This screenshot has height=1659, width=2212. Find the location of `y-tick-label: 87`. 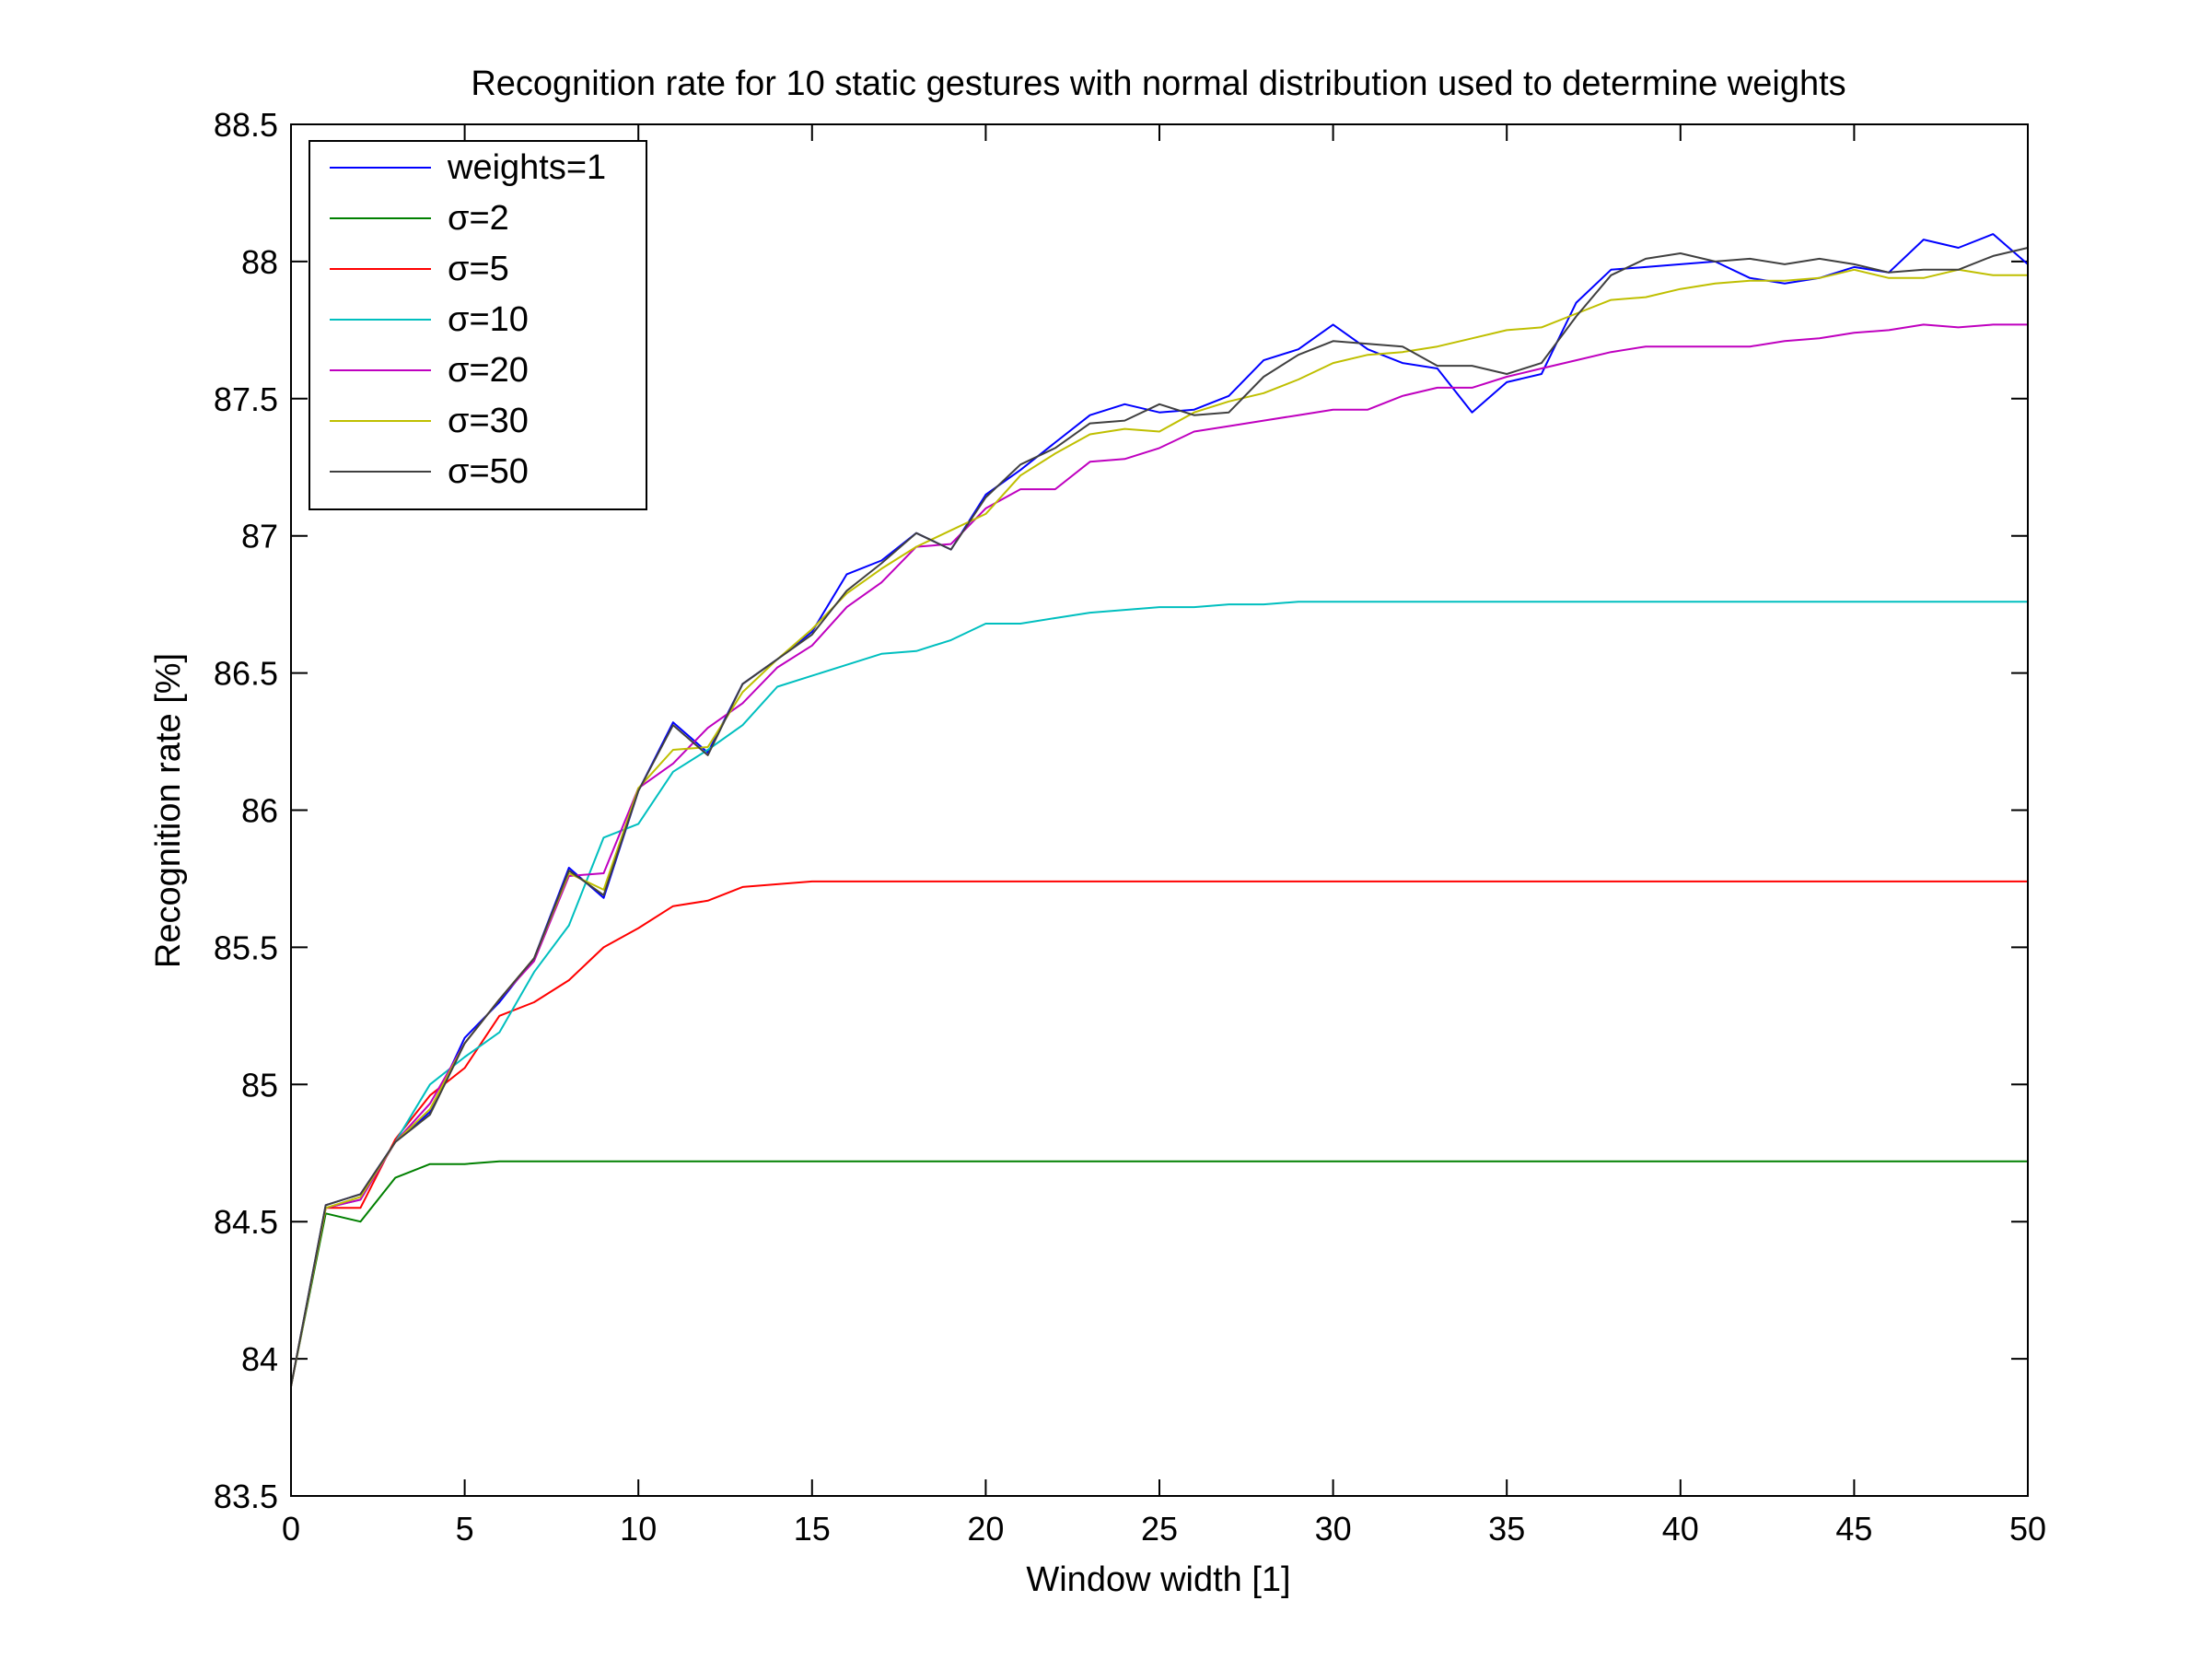

y-tick-label: 87 is located at coordinates (260, 536).